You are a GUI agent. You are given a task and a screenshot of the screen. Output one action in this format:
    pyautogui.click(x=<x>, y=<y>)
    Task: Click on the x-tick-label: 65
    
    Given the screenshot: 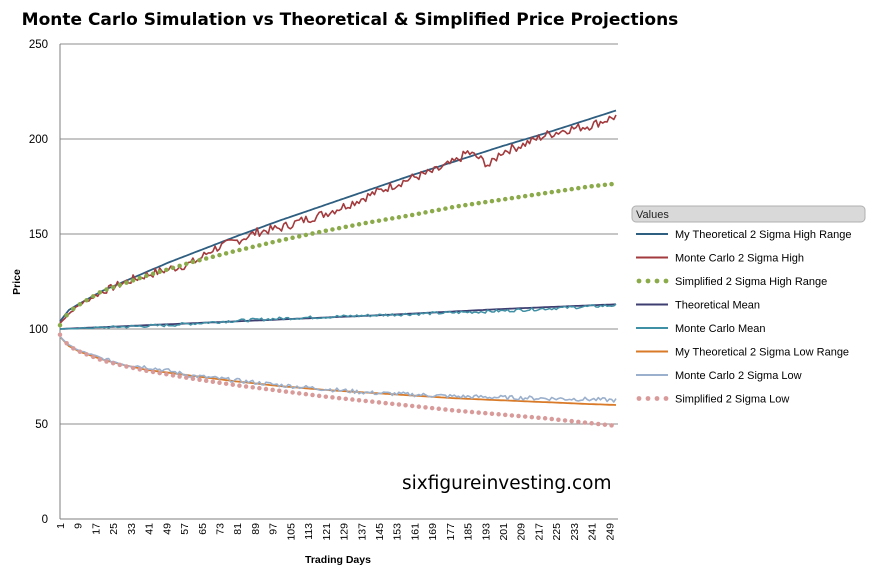 What is the action you would take?
    pyautogui.click(x=203, y=529)
    